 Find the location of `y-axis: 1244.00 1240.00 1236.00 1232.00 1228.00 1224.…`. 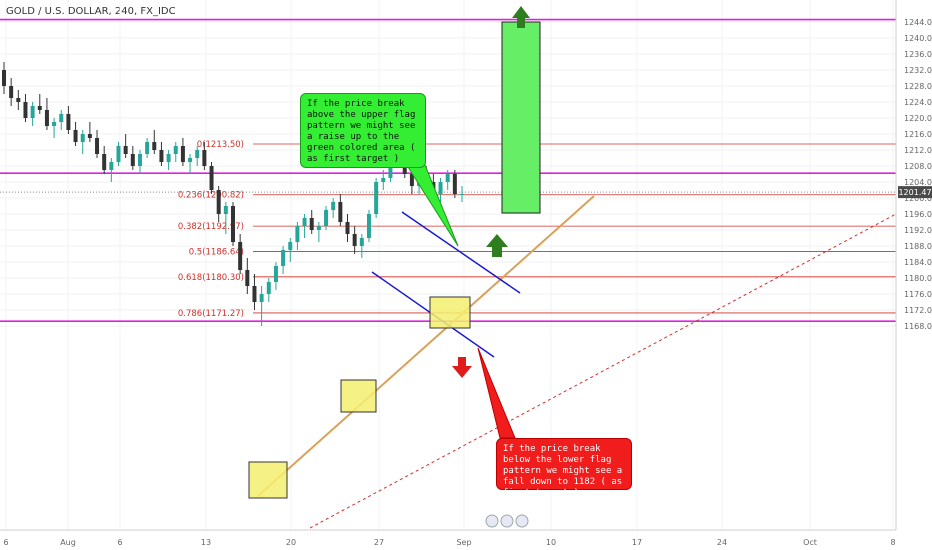

y-axis: 1244.00 1240.00 1236.00 1232.00 1228.00 1224.… is located at coordinates (913, 265).